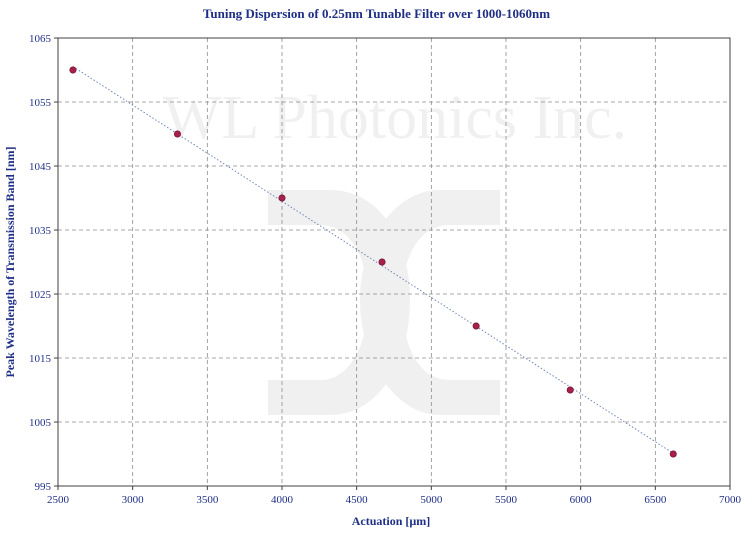 The image size is (753, 539). I want to click on y-axis-ticks: 995 1005 1015 1025 1035 1045 1055 1065, so click(43, 263).